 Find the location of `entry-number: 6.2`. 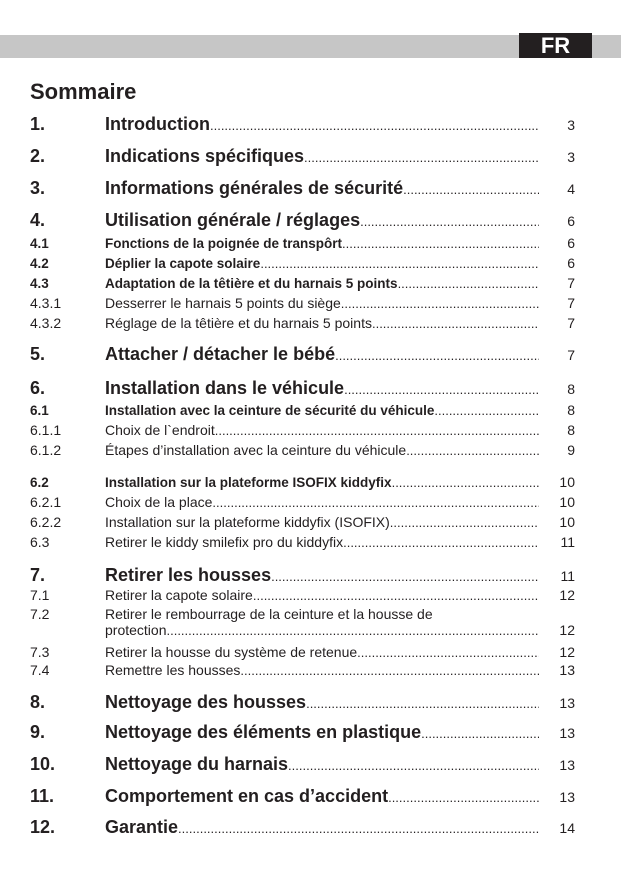

entry-number: 6.2 is located at coordinates (39, 482).